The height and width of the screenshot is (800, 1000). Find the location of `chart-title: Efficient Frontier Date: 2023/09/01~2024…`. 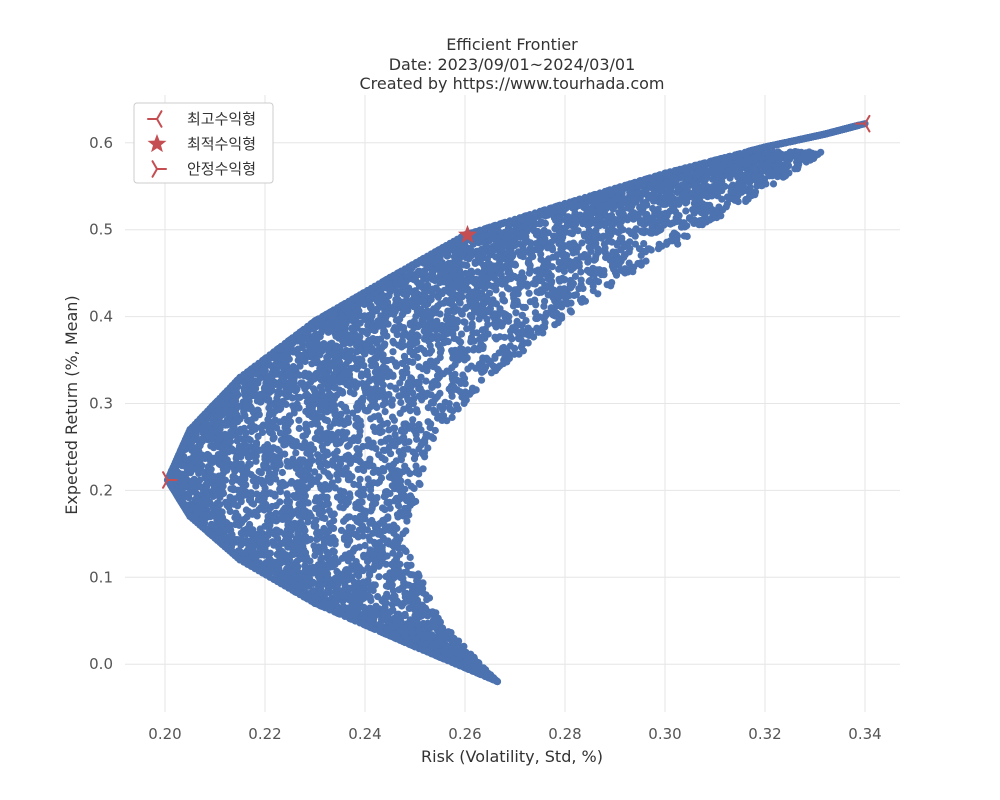

chart-title: Efficient Frontier Date: 2023/09/01~2024… is located at coordinates (511, 64).